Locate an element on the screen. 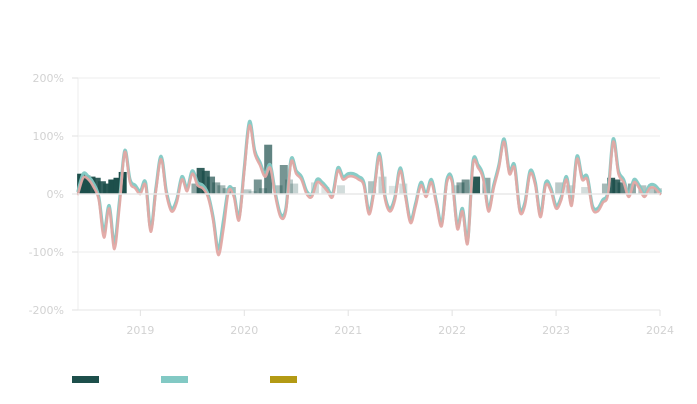  x-tick-label-5: 2024 is located at coordinates (660, 330).